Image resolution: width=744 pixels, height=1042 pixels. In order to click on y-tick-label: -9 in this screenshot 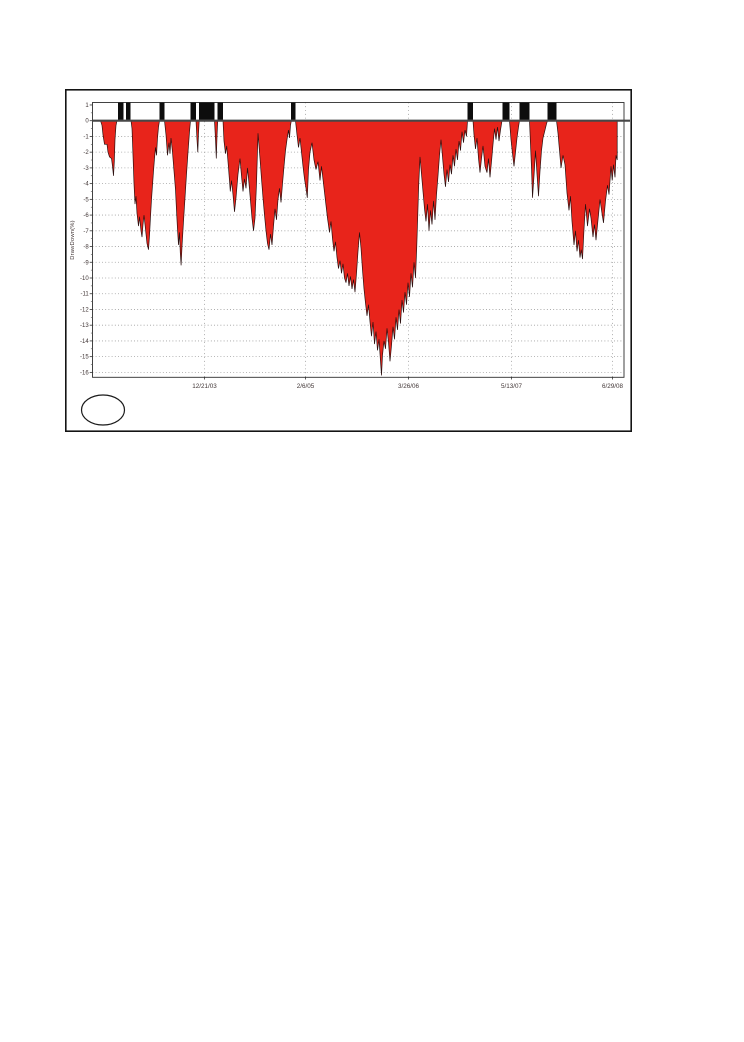, I will do `click(86, 263)`.